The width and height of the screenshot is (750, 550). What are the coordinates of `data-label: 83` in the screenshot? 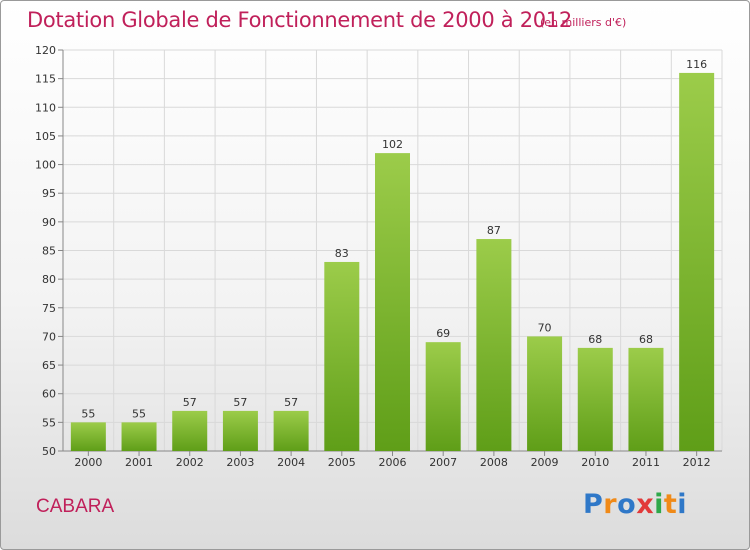 It's located at (342, 253).